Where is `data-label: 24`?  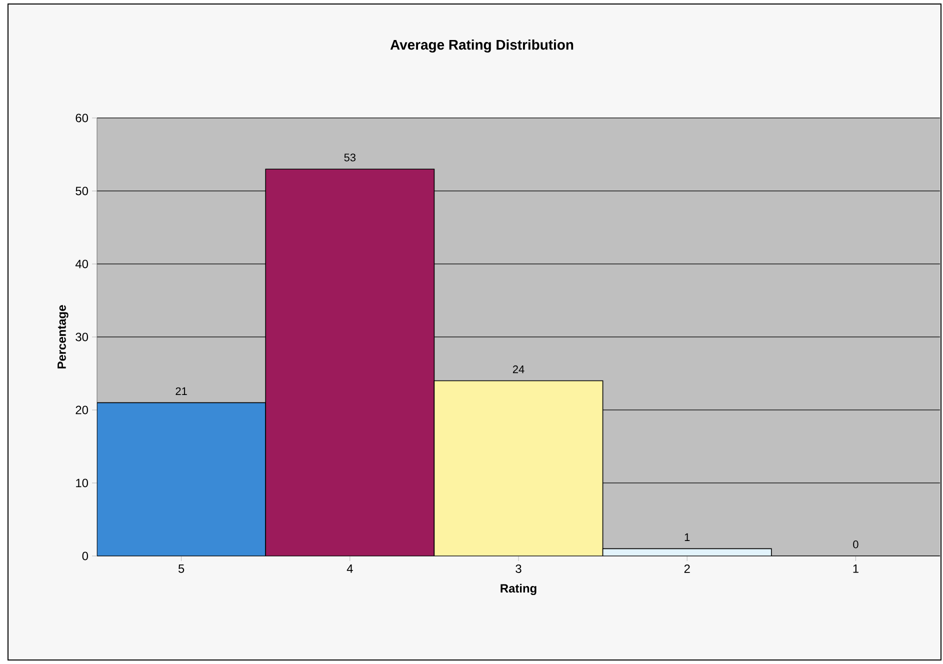
data-label: 24 is located at coordinates (518, 369).